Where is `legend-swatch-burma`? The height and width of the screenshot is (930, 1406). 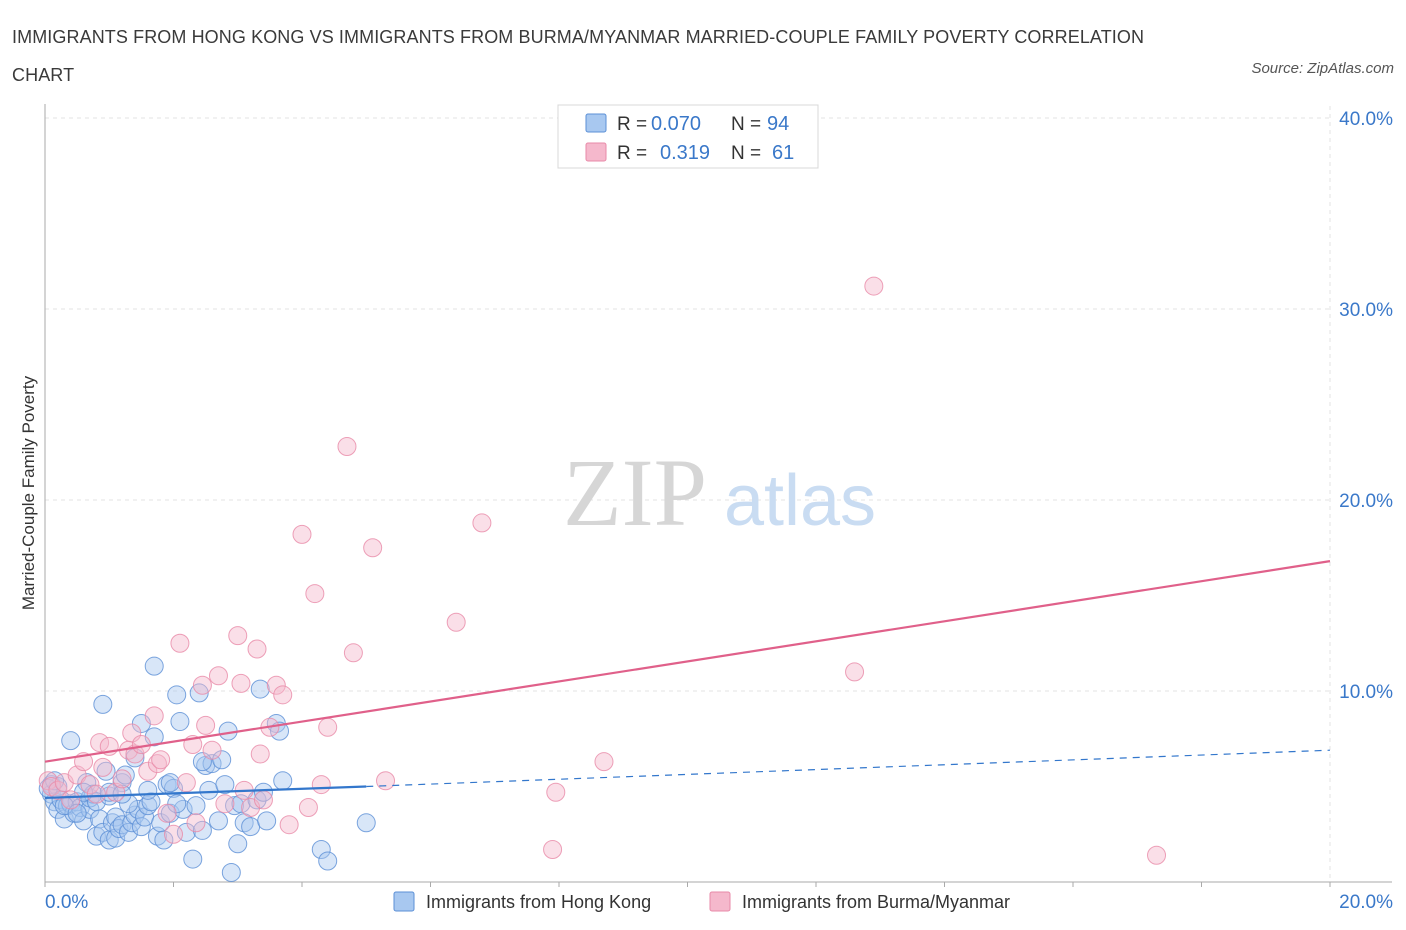
legend-swatch-burma is located at coordinates (720, 901).